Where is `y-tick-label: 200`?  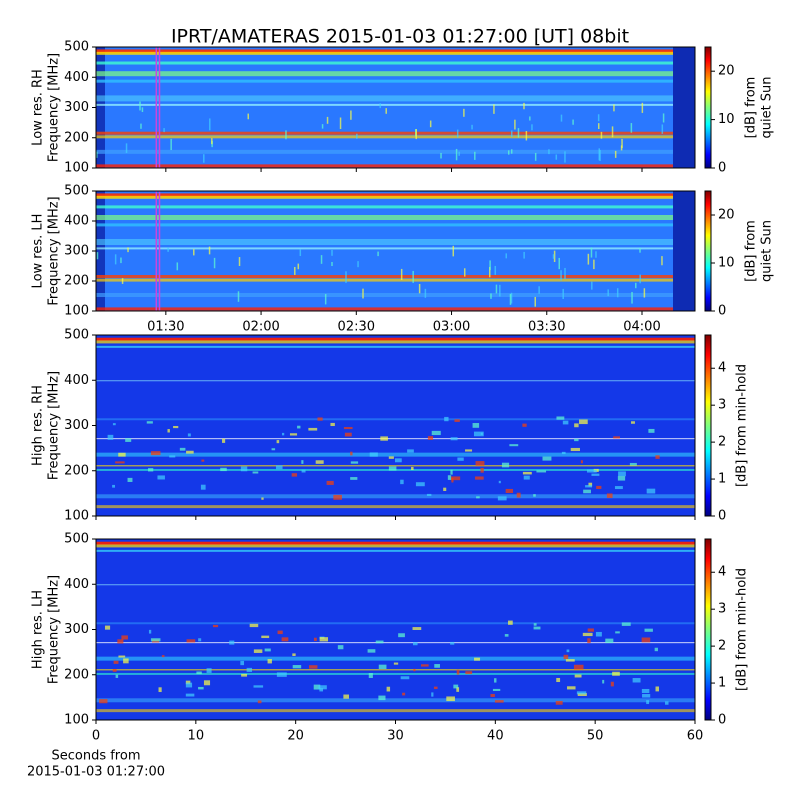
y-tick-label: 200 is located at coordinates (76, 674).